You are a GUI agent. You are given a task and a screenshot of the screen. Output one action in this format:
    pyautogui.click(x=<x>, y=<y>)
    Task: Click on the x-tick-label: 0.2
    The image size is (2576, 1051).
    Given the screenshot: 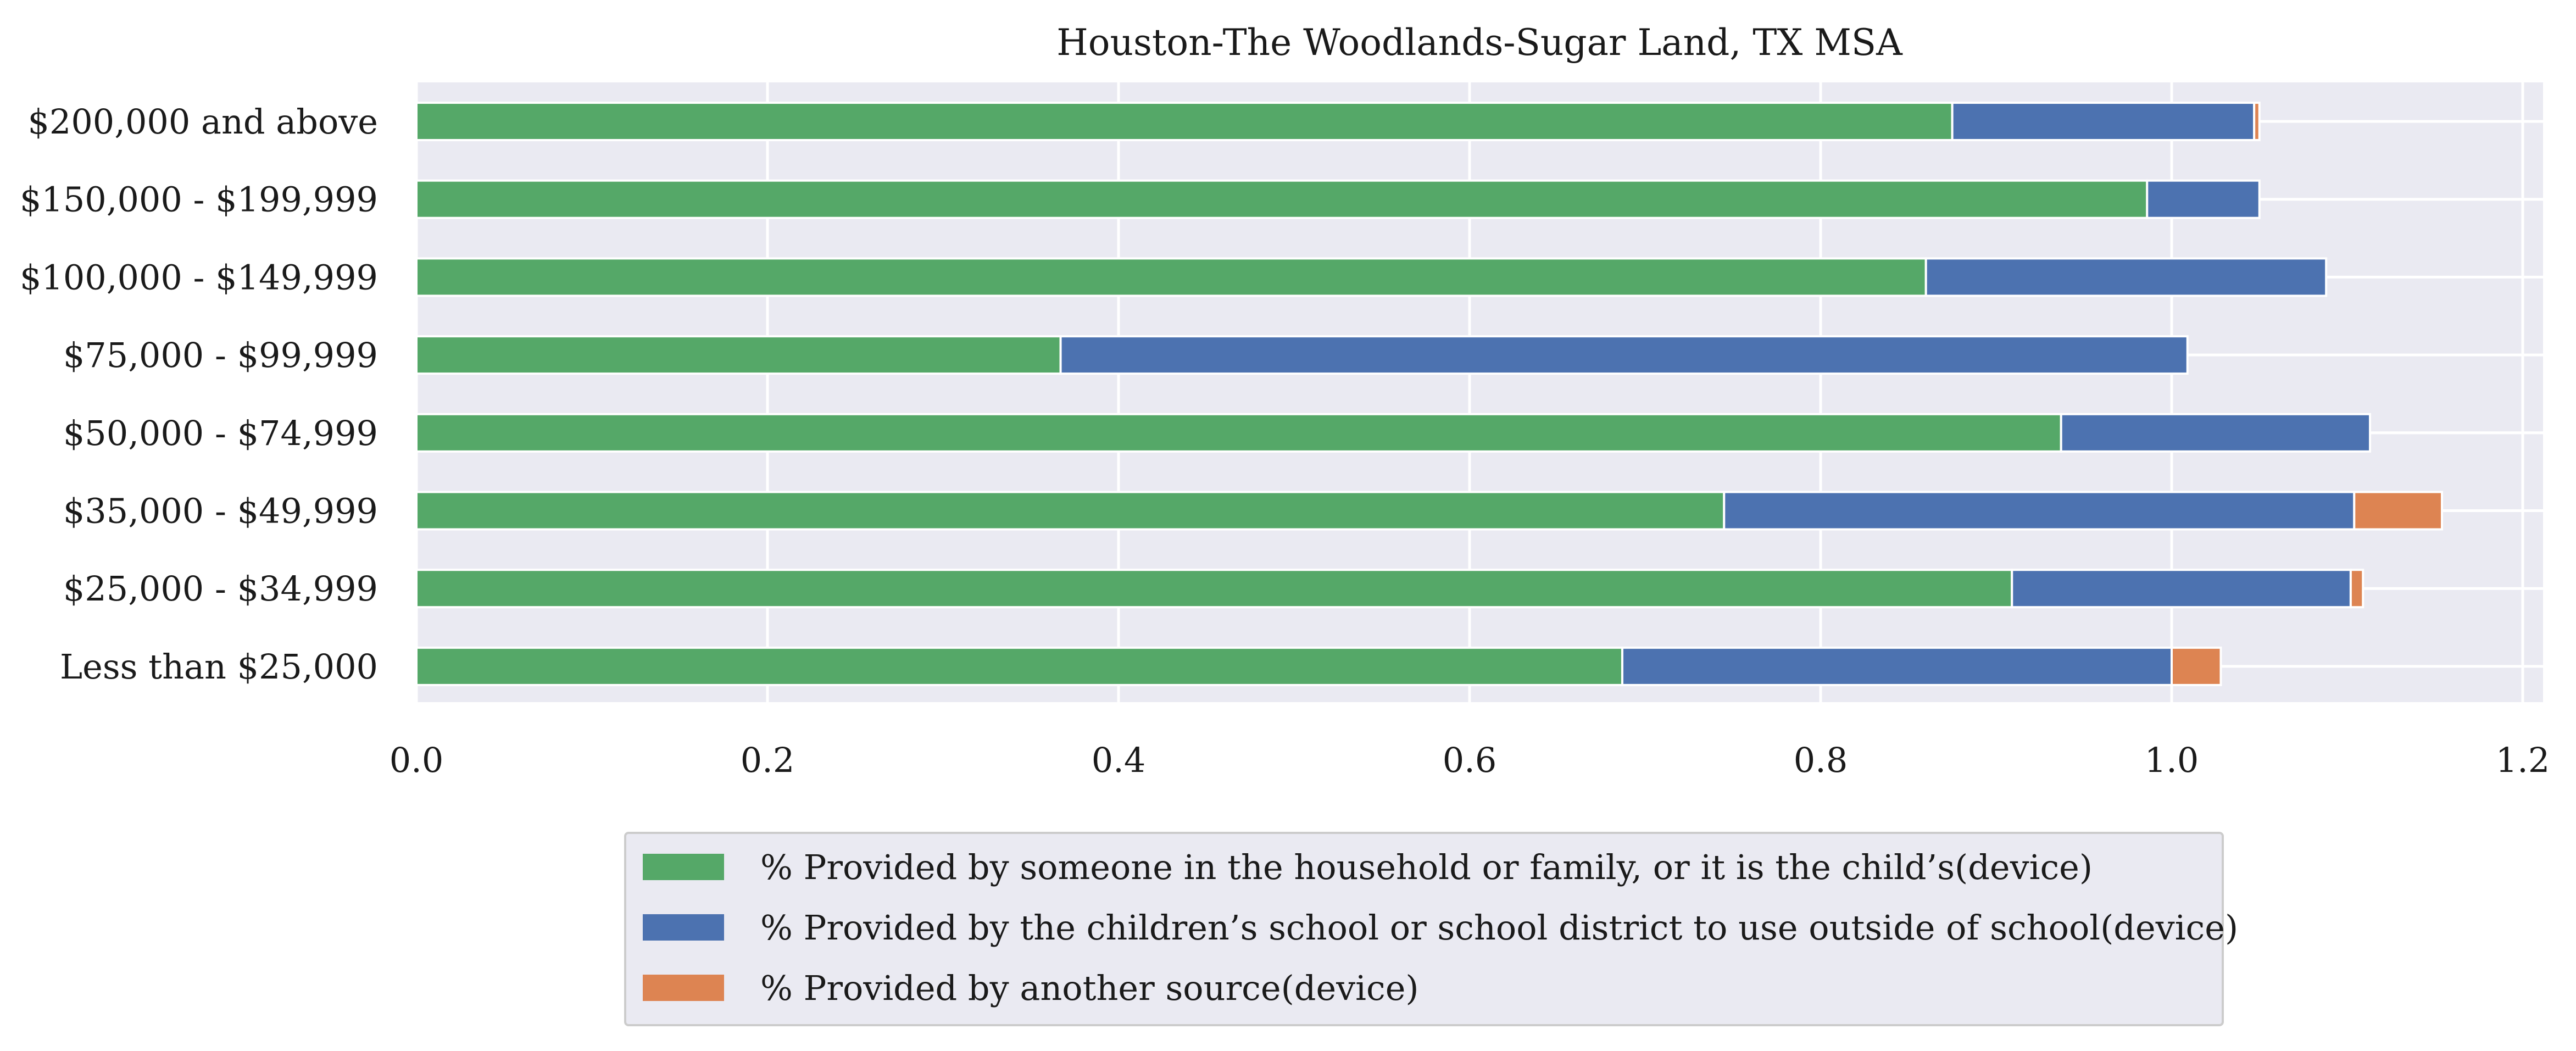 What is the action you would take?
    pyautogui.click(x=768, y=760)
    